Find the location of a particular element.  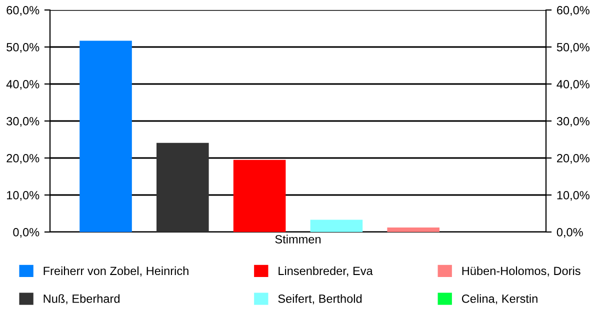

legend-label: Linsenbreder, Eva is located at coordinates (325, 271).